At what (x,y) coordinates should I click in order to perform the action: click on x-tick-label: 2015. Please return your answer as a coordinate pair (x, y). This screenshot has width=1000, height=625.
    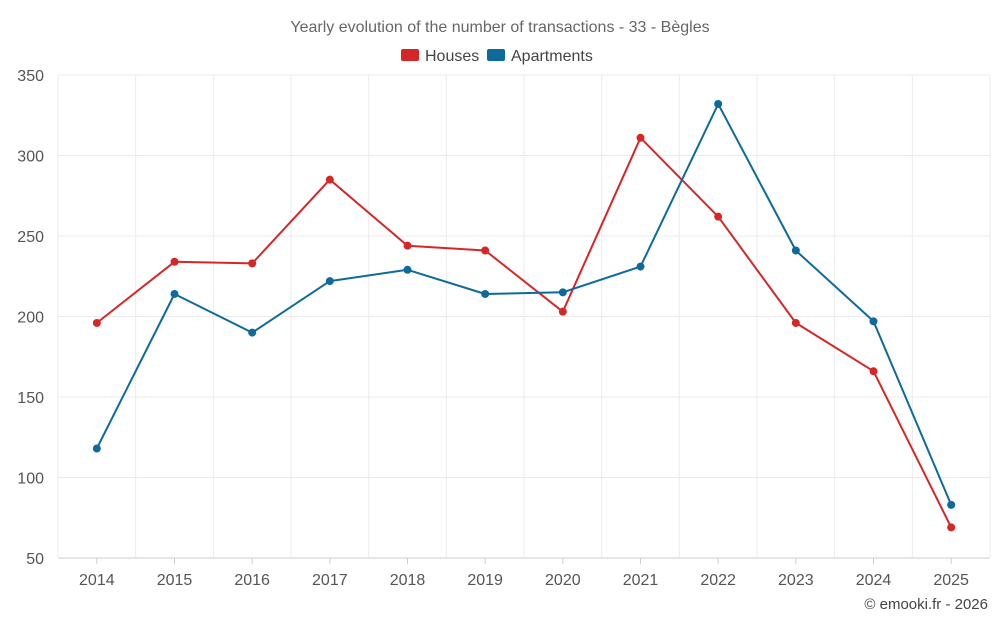
    Looking at the image, I should click on (175, 580).